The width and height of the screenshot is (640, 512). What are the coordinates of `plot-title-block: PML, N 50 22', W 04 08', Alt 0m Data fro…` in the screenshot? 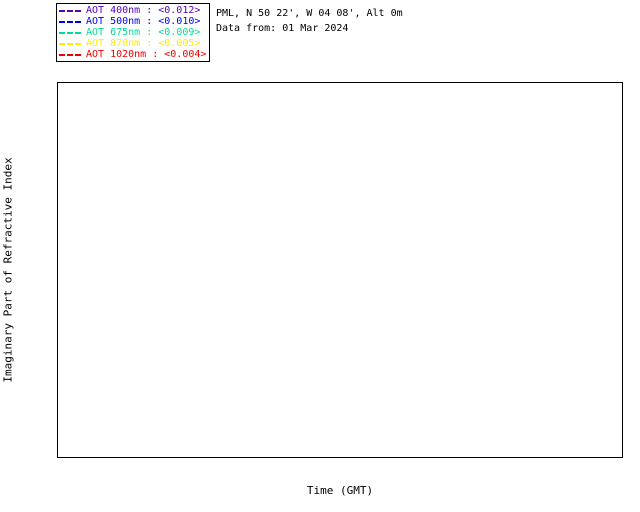 It's located at (309, 21).